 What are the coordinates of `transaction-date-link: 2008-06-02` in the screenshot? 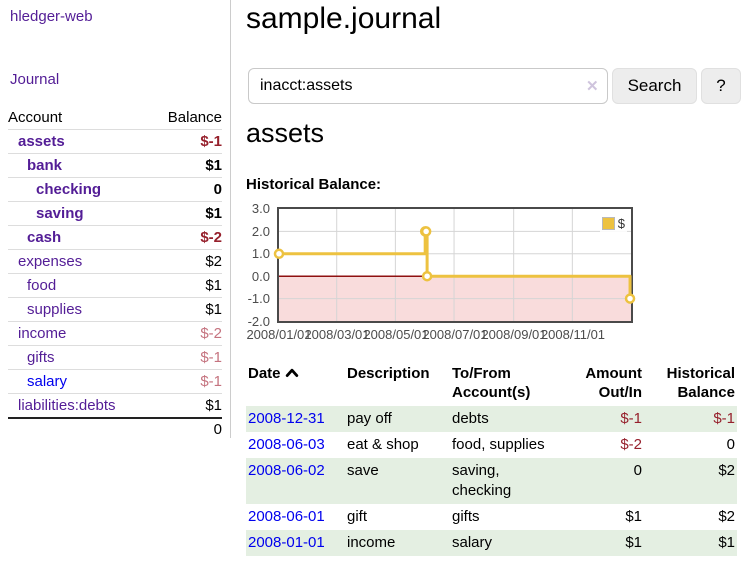 It's located at (286, 470).